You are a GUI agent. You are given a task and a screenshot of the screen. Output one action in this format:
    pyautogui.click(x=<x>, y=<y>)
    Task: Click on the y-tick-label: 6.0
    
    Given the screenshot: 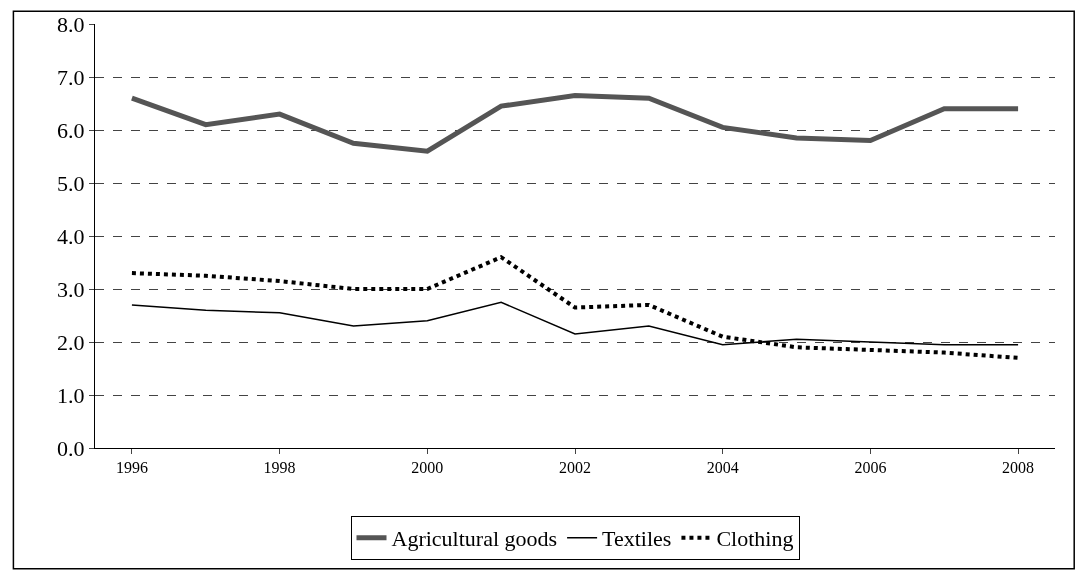 What is the action you would take?
    pyautogui.click(x=71, y=130)
    